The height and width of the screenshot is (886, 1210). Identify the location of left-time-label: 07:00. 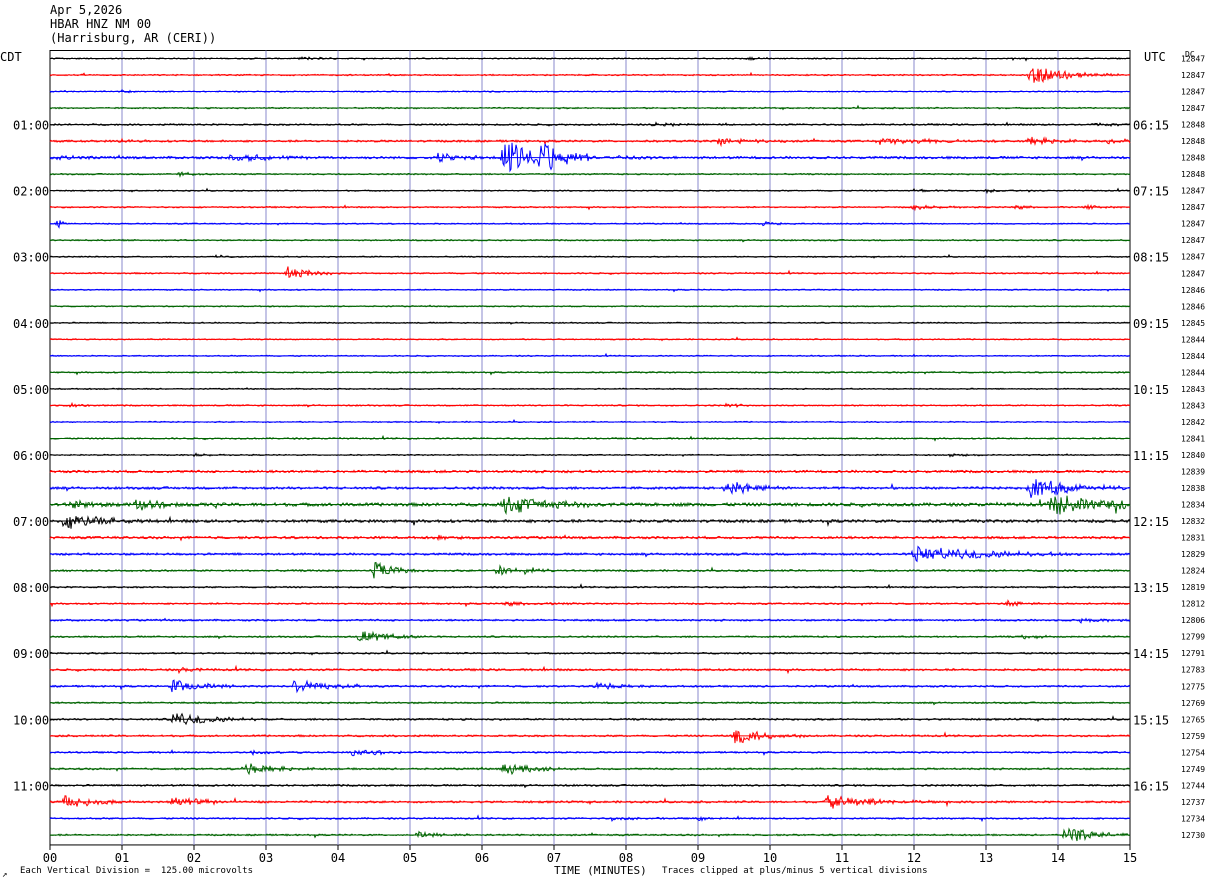
(31, 522).